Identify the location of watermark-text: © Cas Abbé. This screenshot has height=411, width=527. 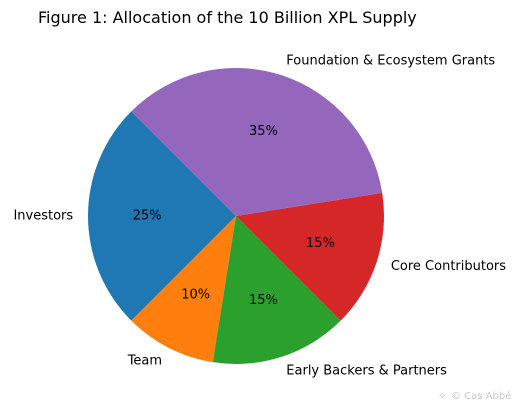
(481, 396).